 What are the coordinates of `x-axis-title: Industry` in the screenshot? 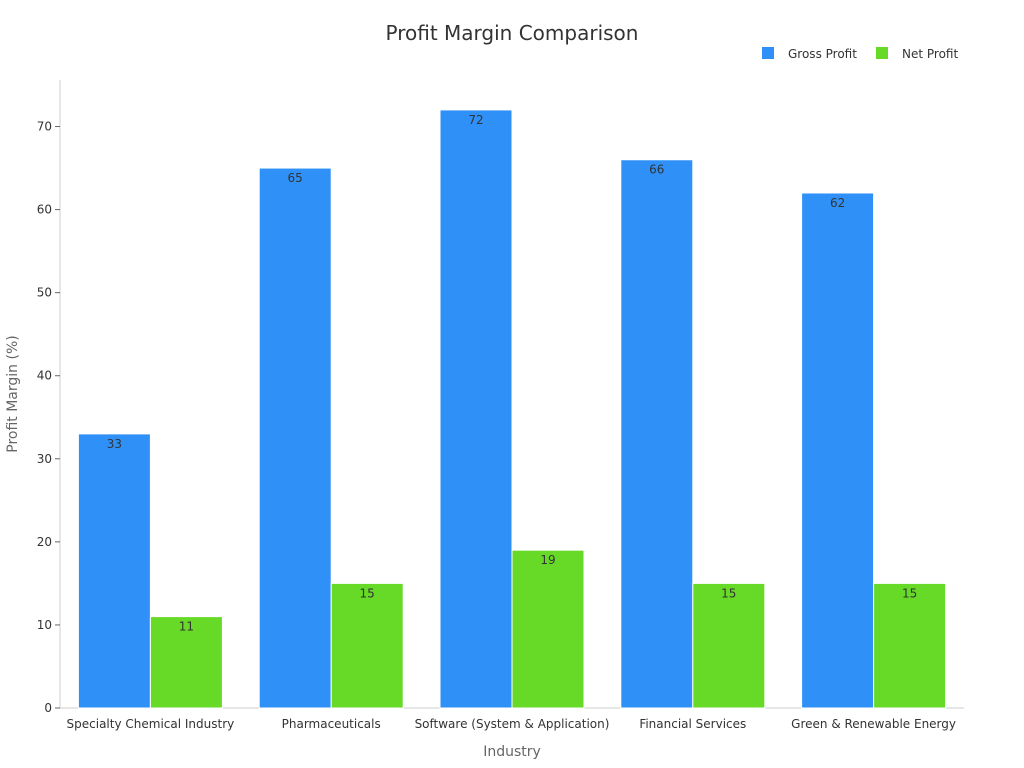 It's located at (512, 752).